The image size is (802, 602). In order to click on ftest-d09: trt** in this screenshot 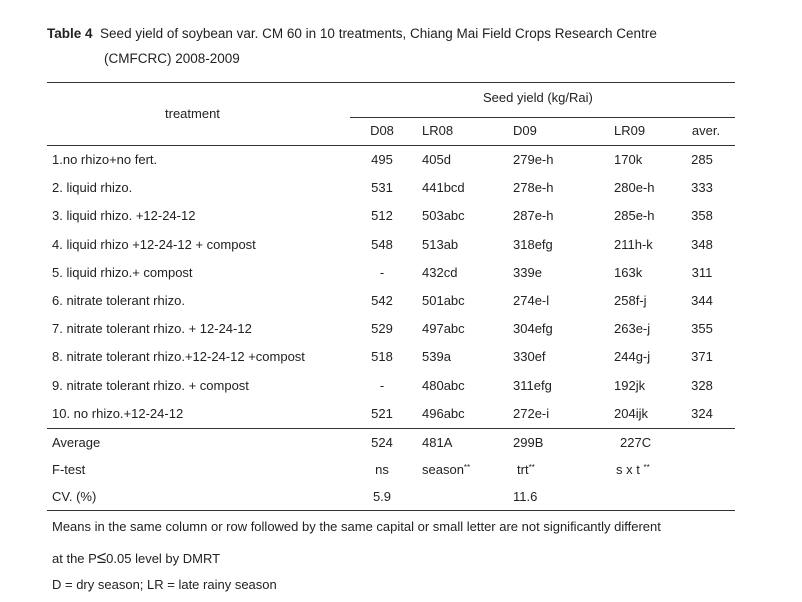, I will do `click(526, 469)`.